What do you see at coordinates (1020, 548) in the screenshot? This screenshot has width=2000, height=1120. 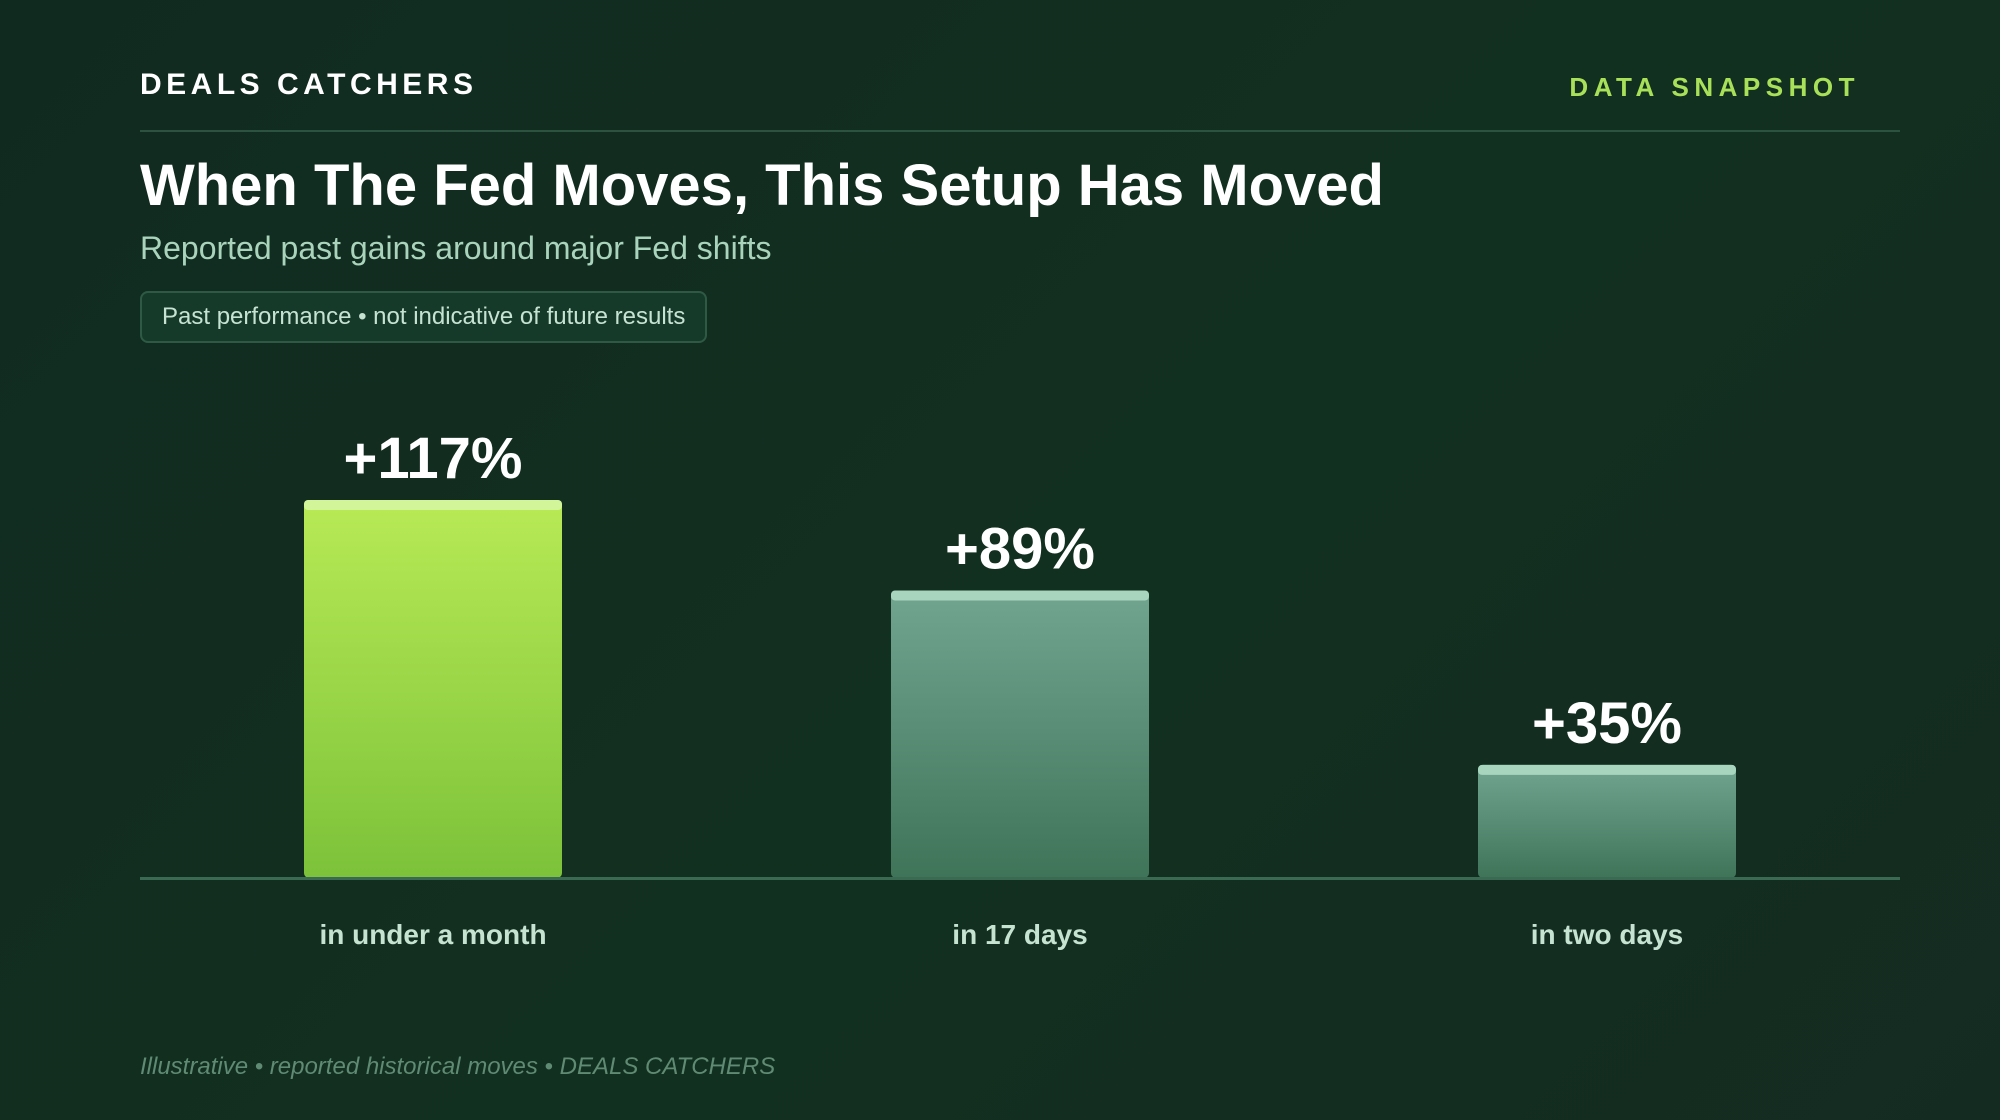 I see `value-label-1: +89%` at bounding box center [1020, 548].